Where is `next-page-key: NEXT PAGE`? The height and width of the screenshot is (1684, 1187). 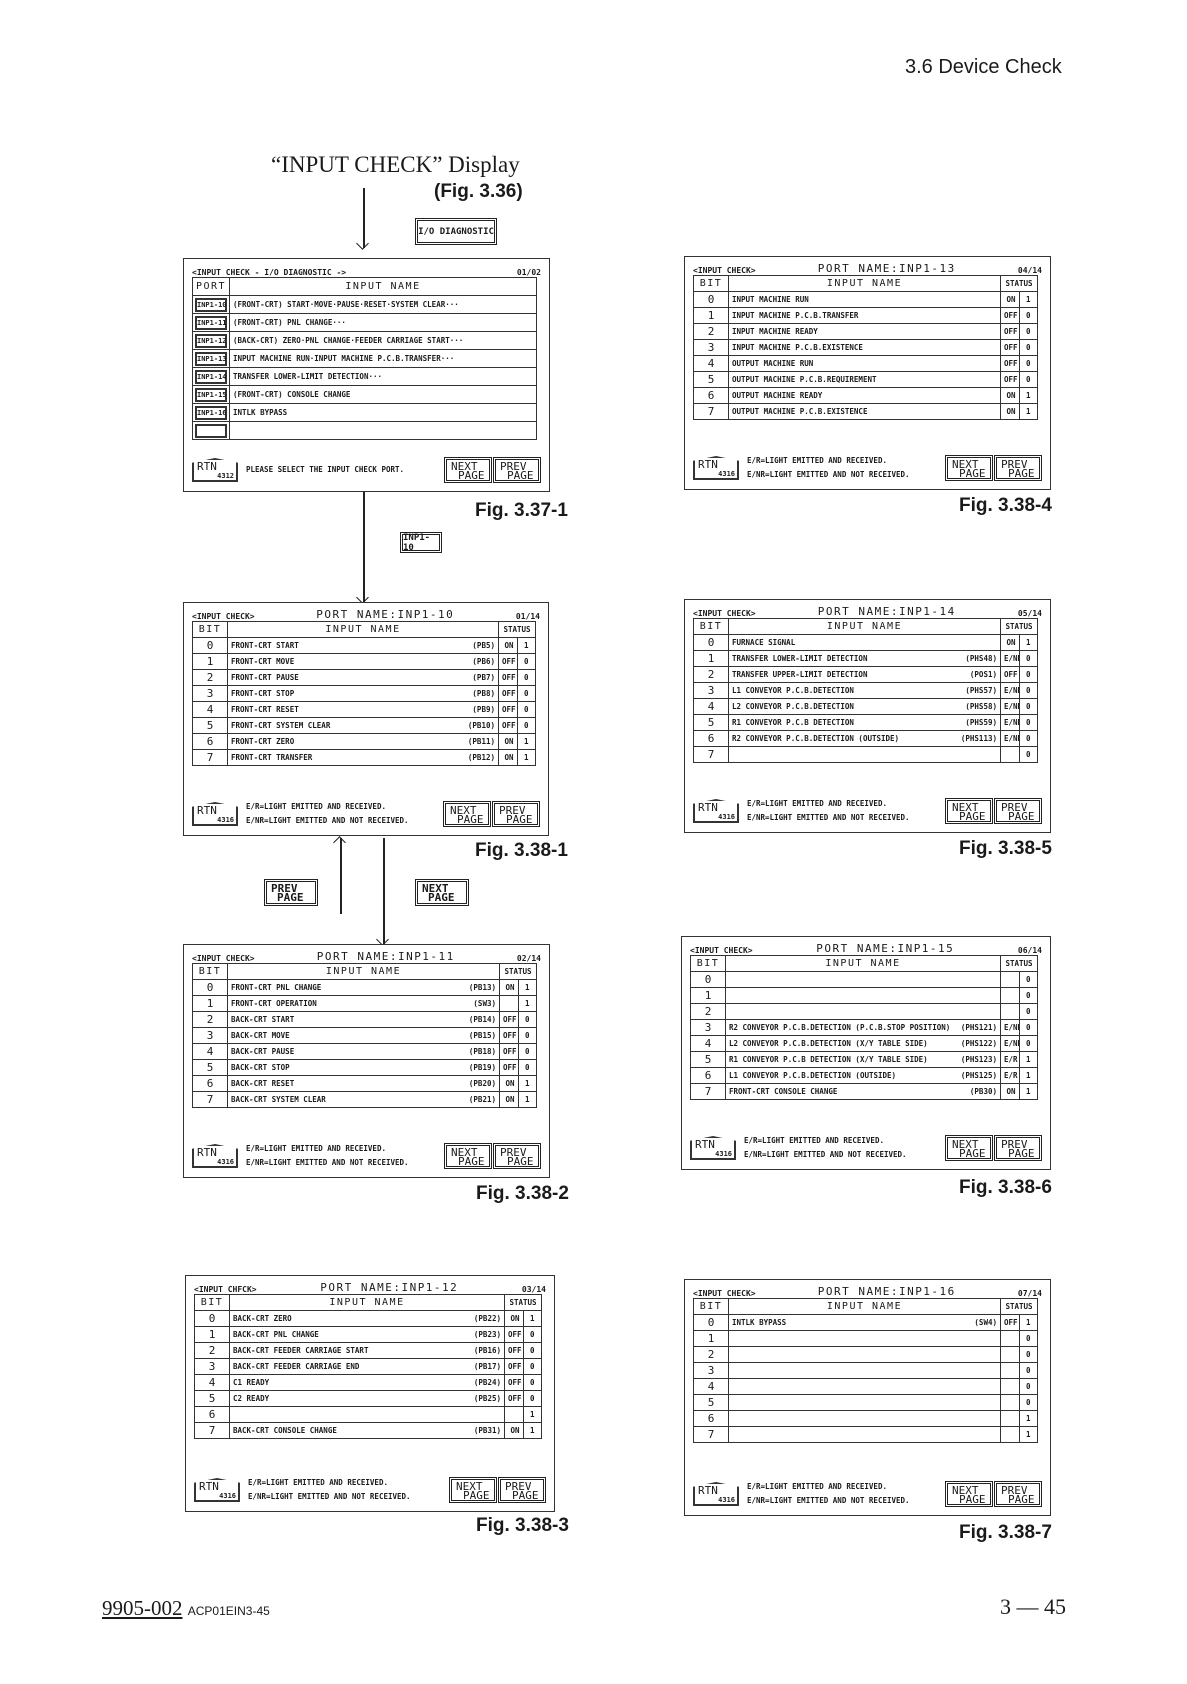
next-page-key: NEXT PAGE is located at coordinates (442, 892).